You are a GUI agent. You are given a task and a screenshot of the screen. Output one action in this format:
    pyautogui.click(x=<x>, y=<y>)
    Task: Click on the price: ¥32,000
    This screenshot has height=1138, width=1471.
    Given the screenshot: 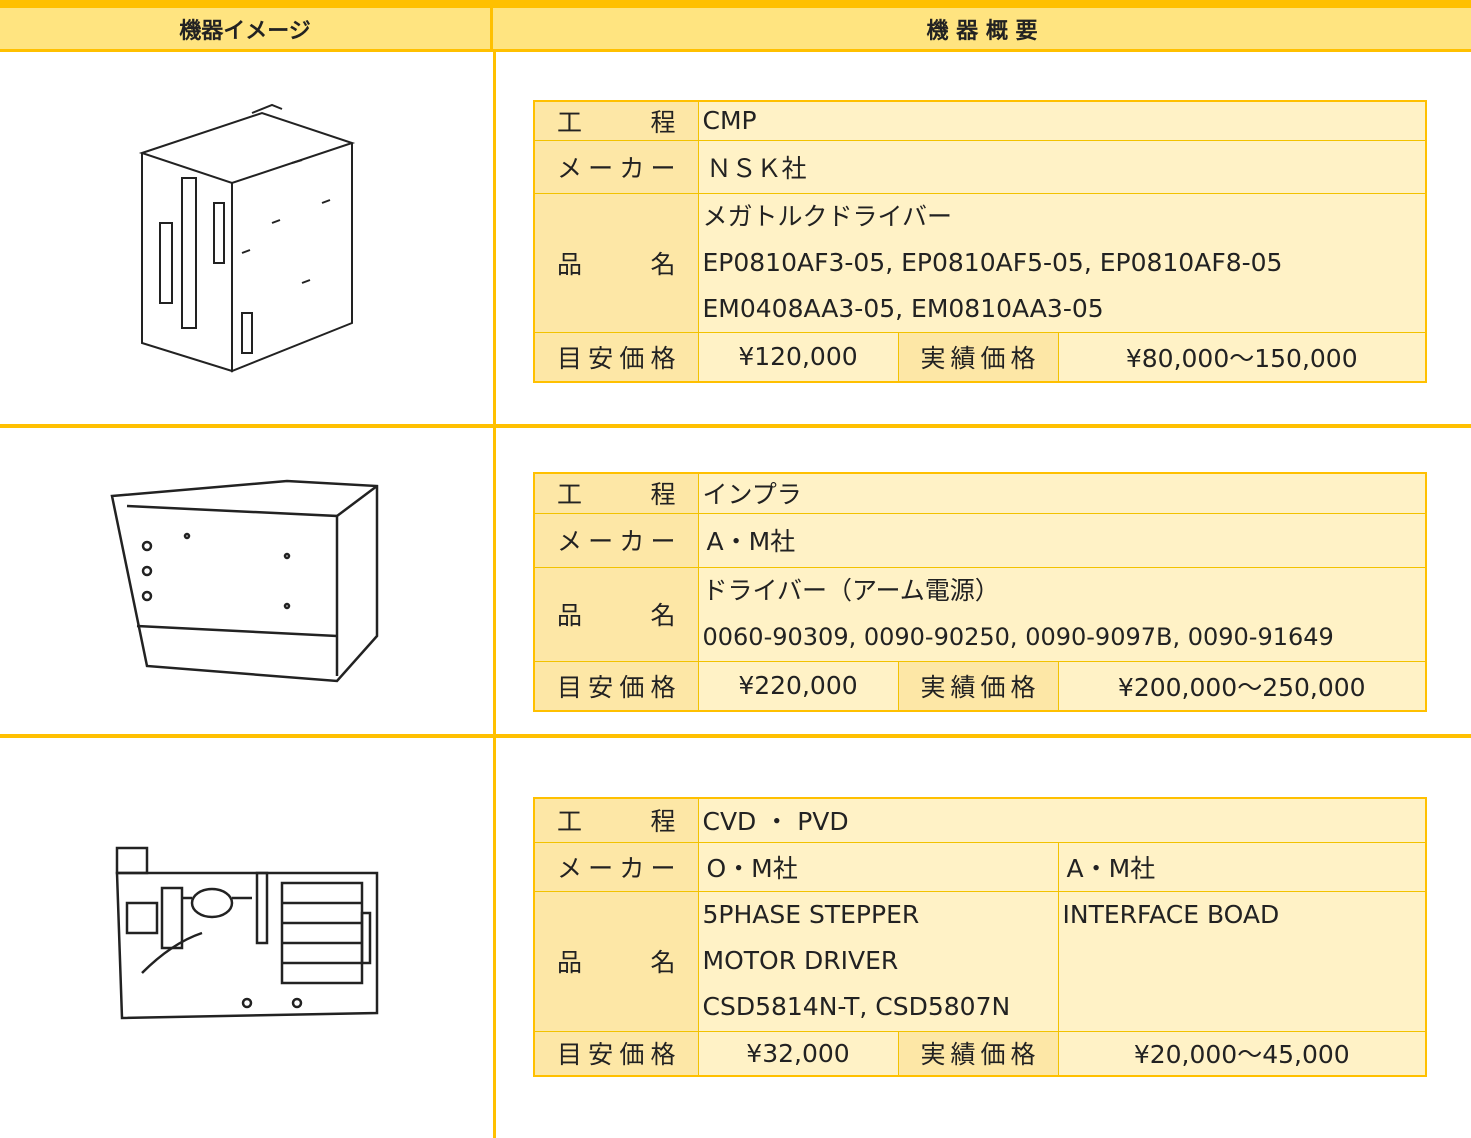 What is the action you would take?
    pyautogui.click(x=798, y=1053)
    